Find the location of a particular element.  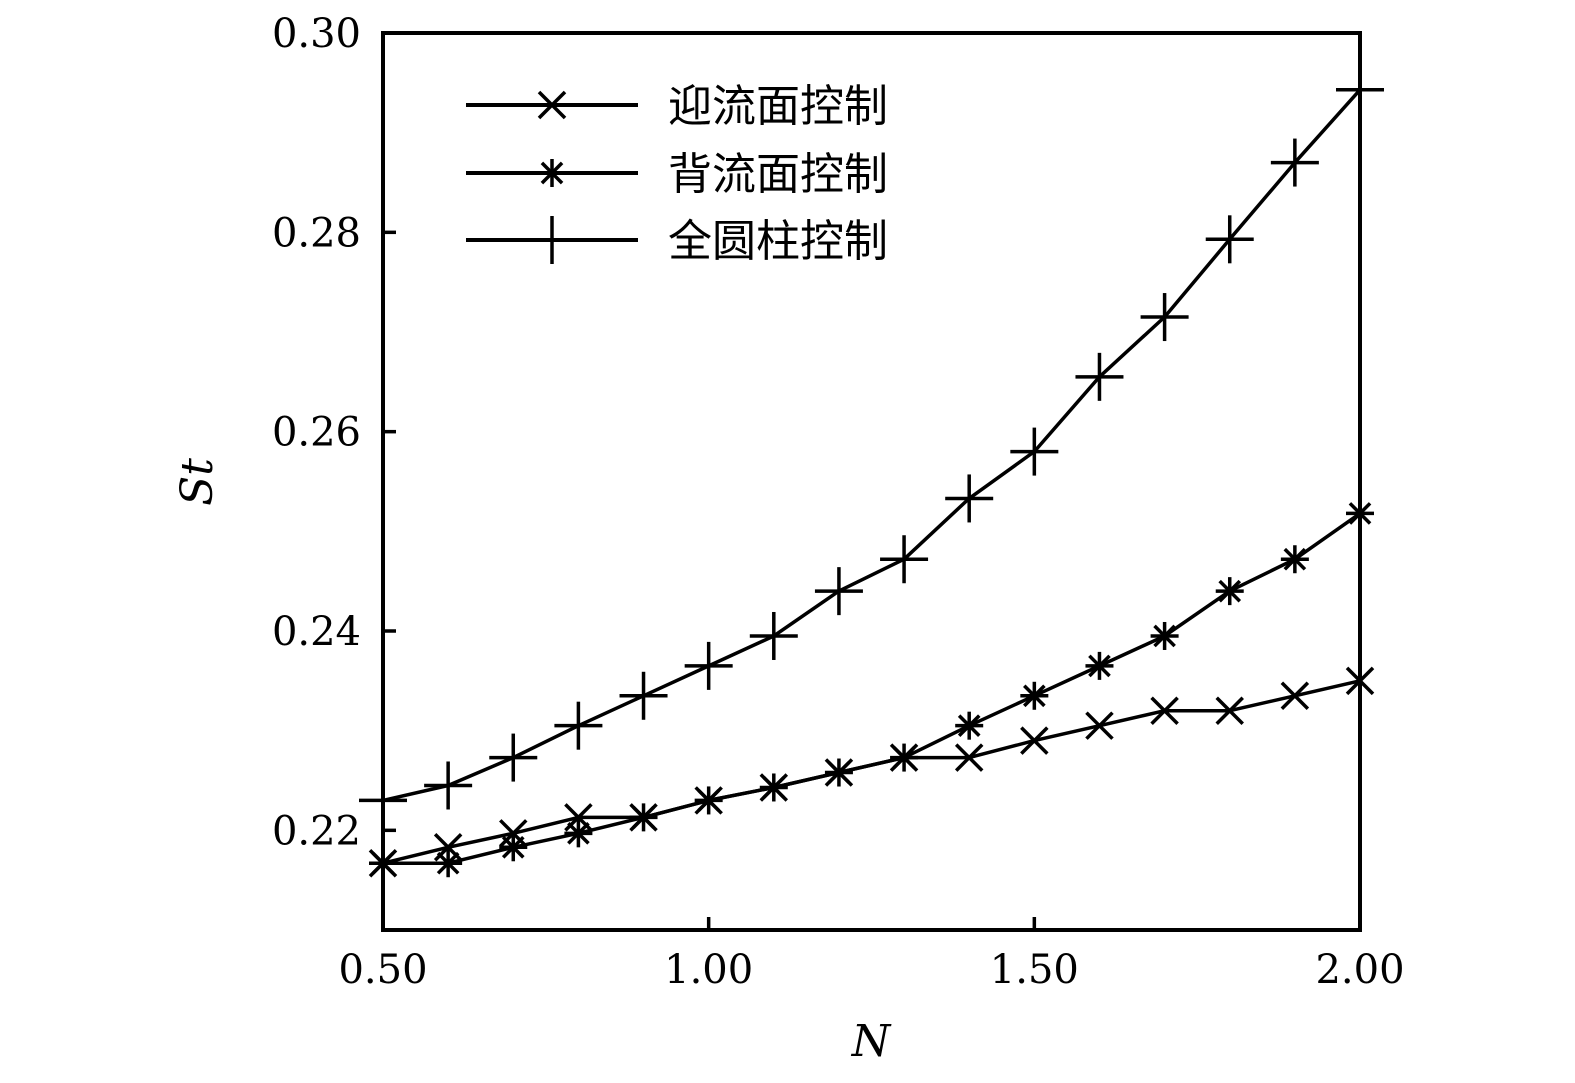

y-tick-label: 0.26 is located at coordinates (316, 433).